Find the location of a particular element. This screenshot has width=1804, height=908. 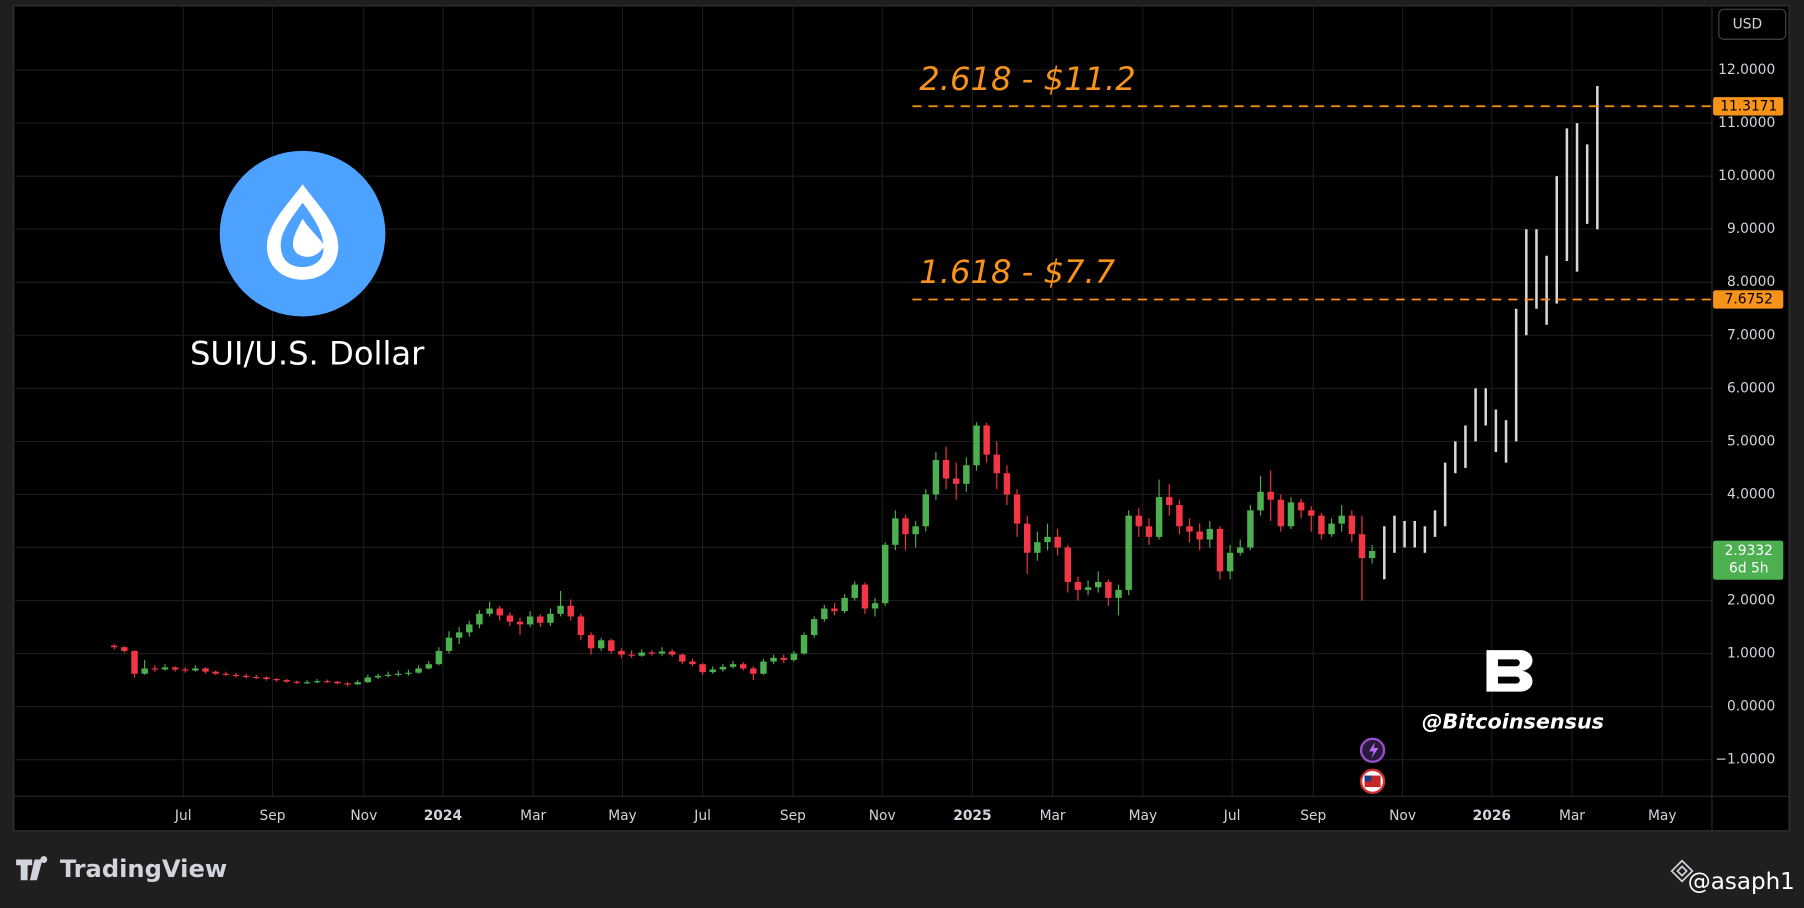

y-tick-label: 10.0000 is located at coordinates (1746, 176).